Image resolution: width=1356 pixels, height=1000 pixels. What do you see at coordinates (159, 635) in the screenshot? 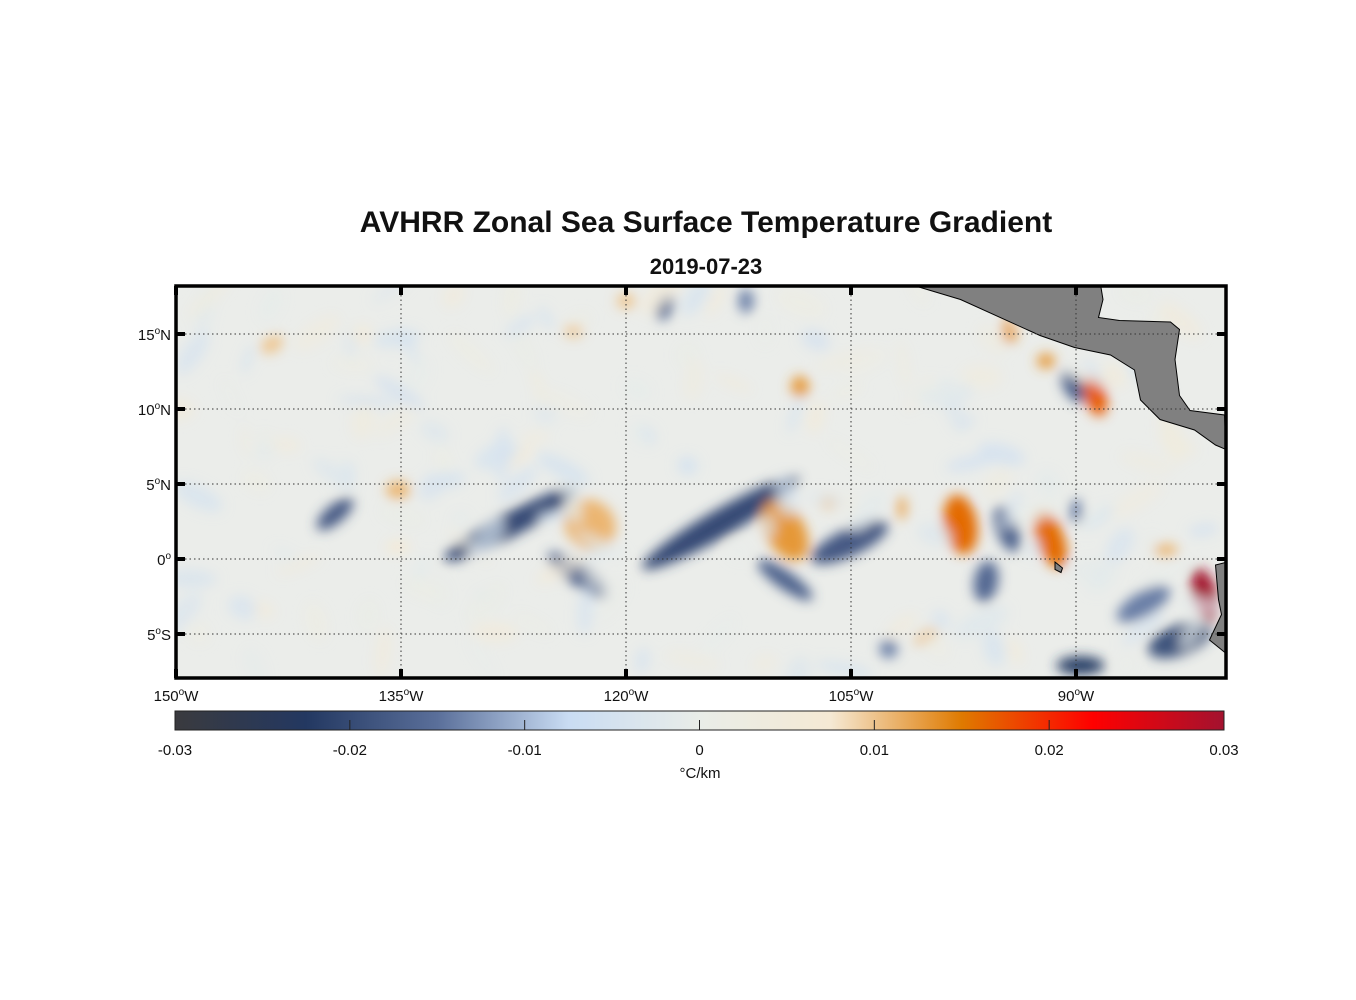
I see `lat-tick-label: 5oS` at bounding box center [159, 635].